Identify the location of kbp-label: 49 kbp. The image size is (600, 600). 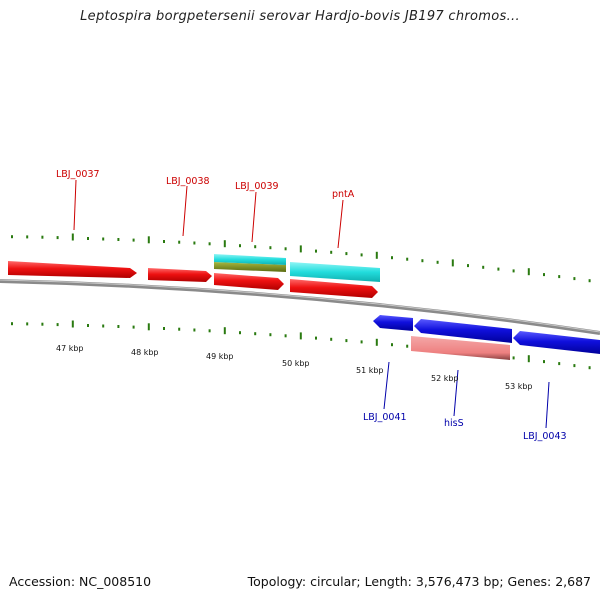
(220, 356).